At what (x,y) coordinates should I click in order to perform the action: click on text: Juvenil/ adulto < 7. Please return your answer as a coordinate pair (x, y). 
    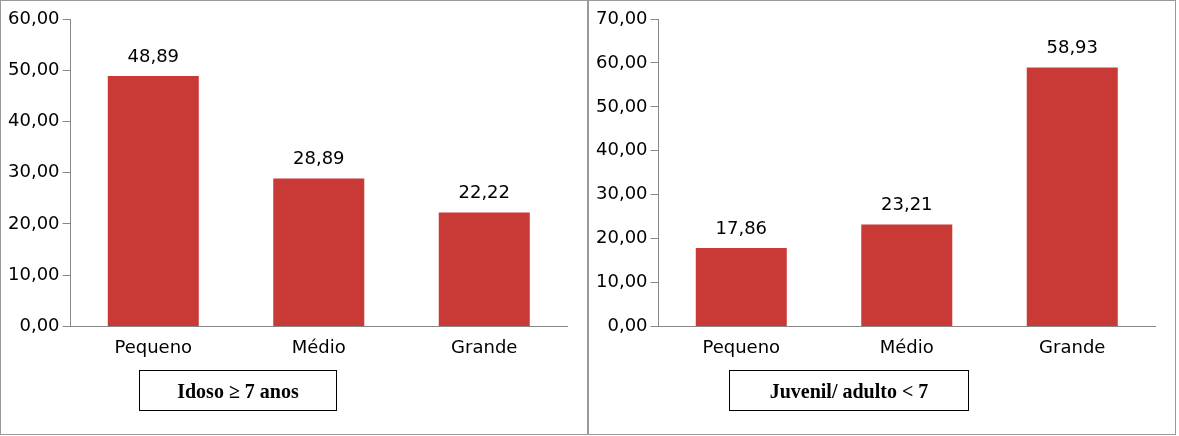
    Looking at the image, I should click on (849, 390).